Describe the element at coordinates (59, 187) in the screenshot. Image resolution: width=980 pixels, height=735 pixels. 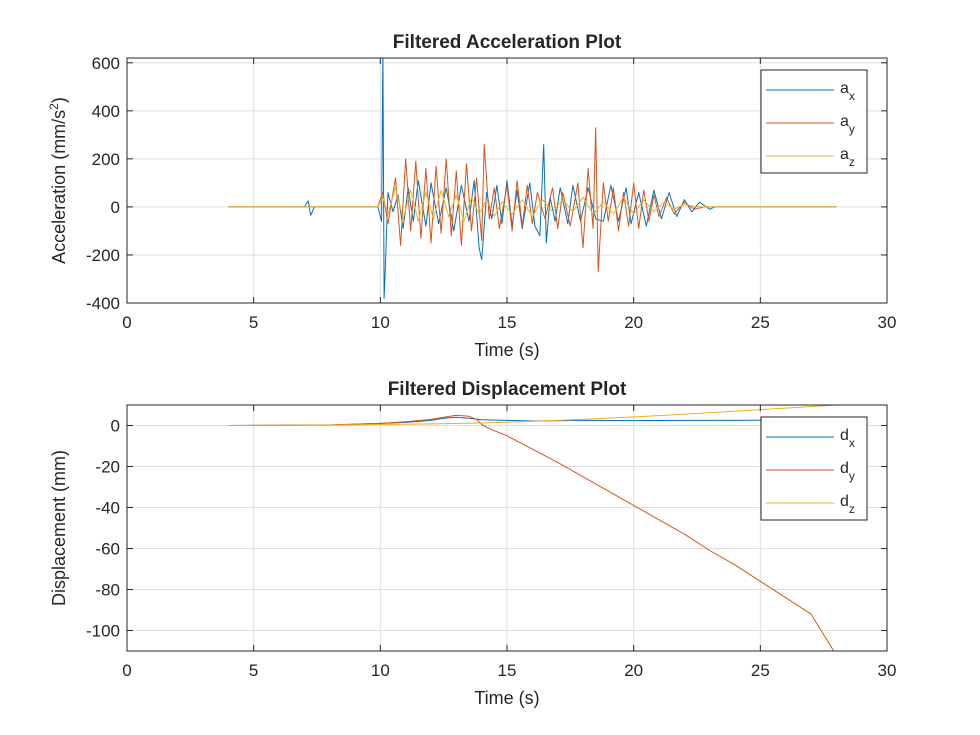
I see `y-axis-label-main: Acceleration (mm/s` at that location.